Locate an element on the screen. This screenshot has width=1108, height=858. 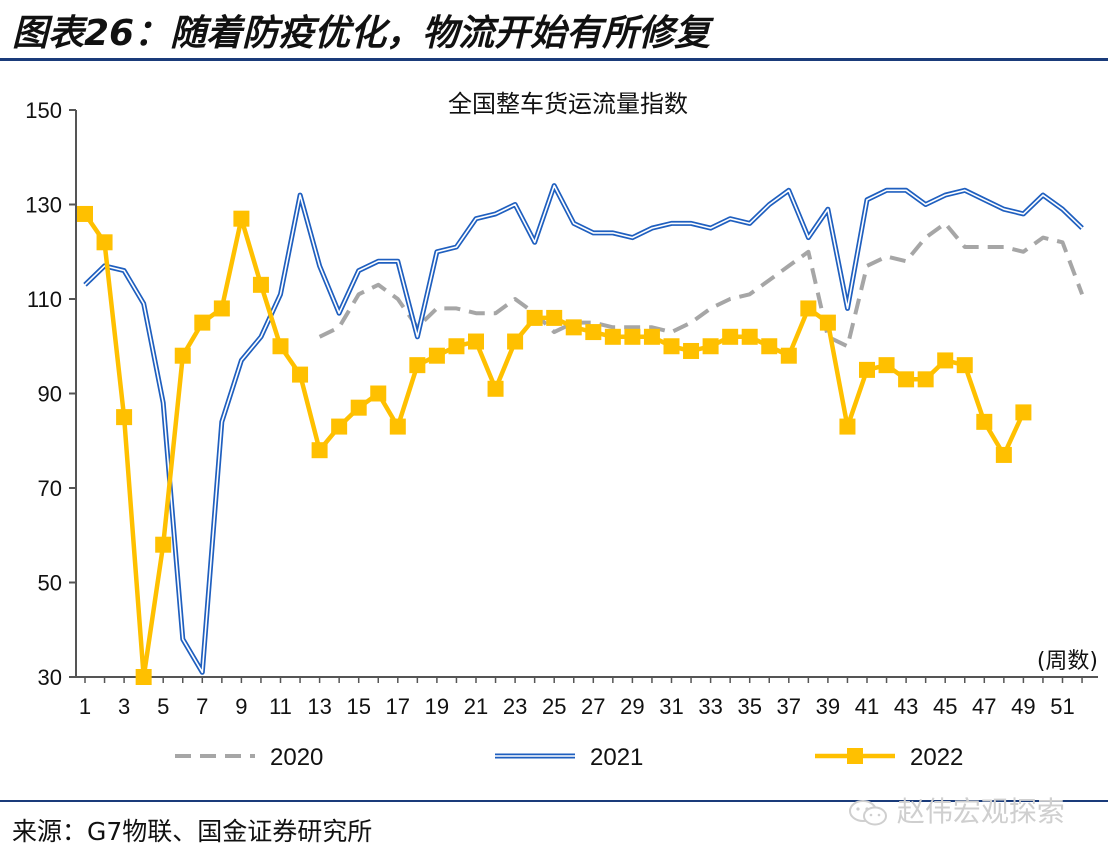
source-note: 来源：G7物联、国金证券研究所 is located at coordinates (192, 831).